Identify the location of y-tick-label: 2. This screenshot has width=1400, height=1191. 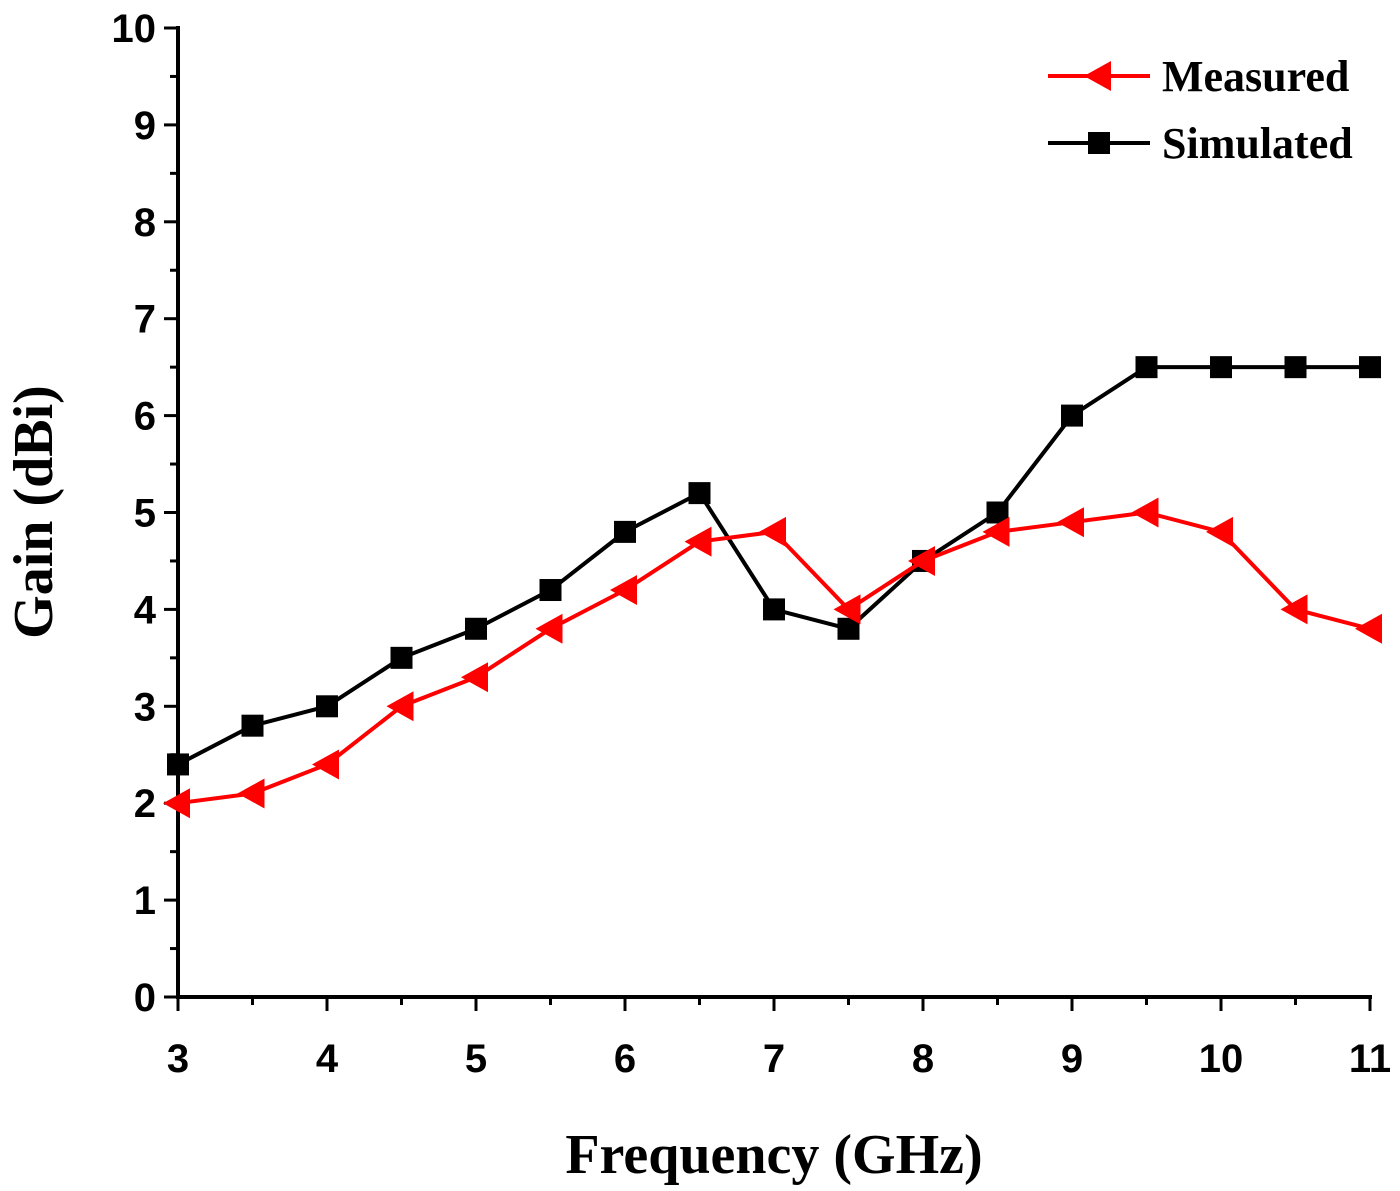
(145, 804).